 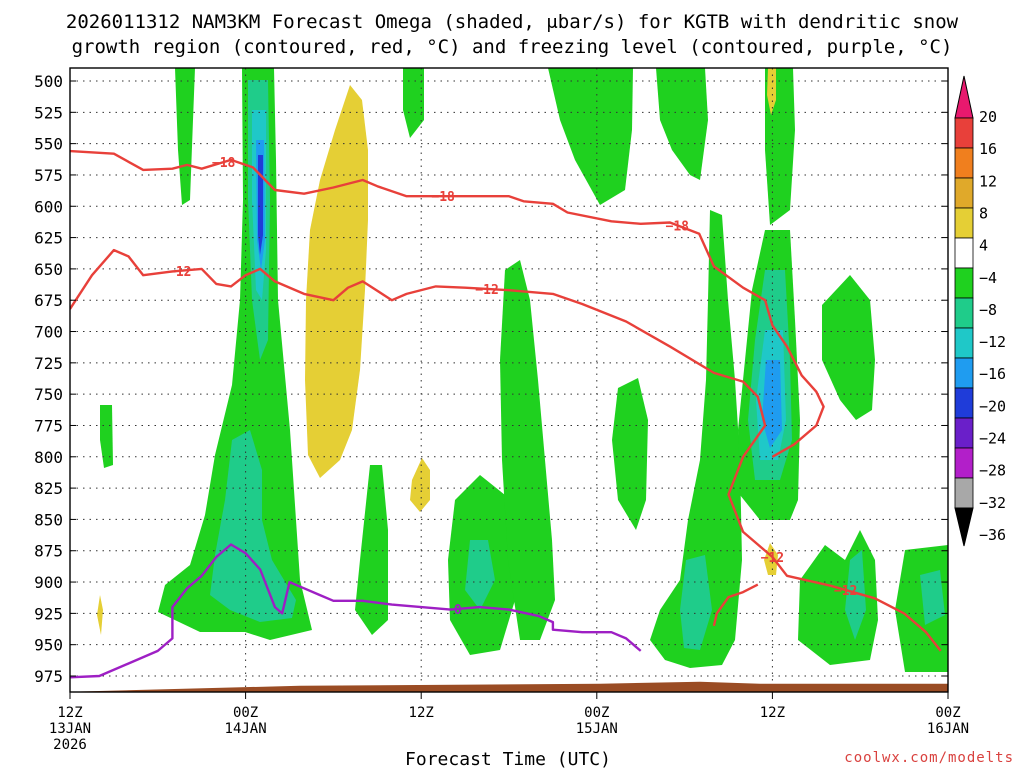 I want to click on colorbar-tick-label: −16, so click(x=992, y=374).